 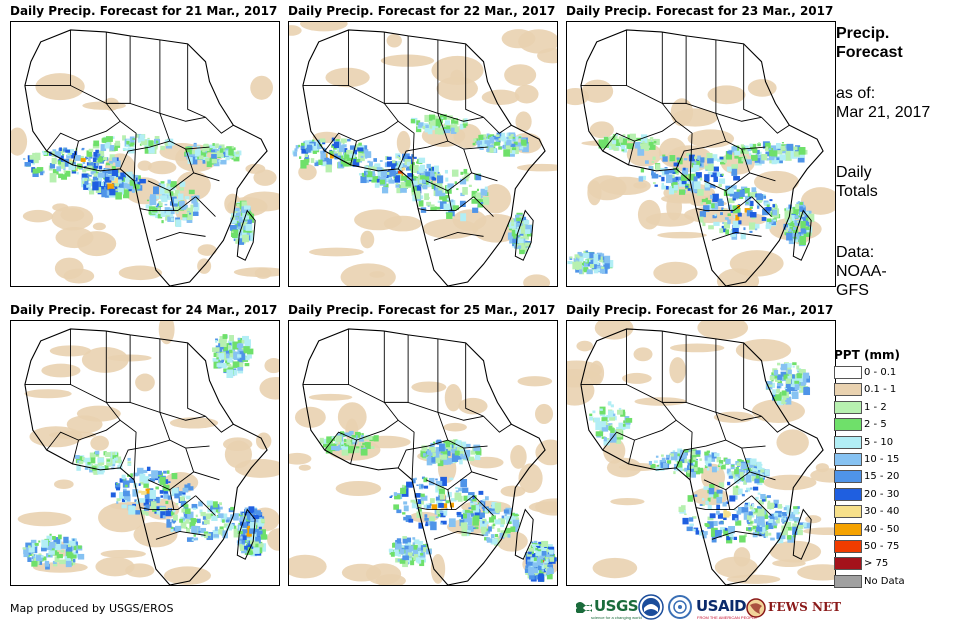 What do you see at coordinates (701, 453) in the screenshot?
I see `precip-map-svg` at bounding box center [701, 453].